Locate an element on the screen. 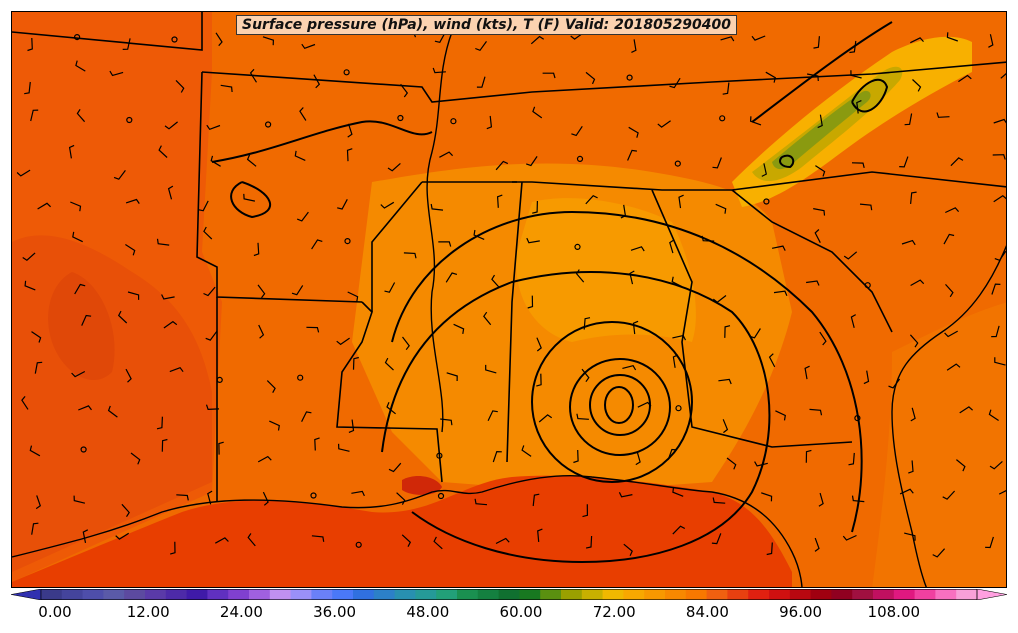 The width and height of the screenshot is (1018, 633). temperature-field-alabama is located at coordinates (606, 270).